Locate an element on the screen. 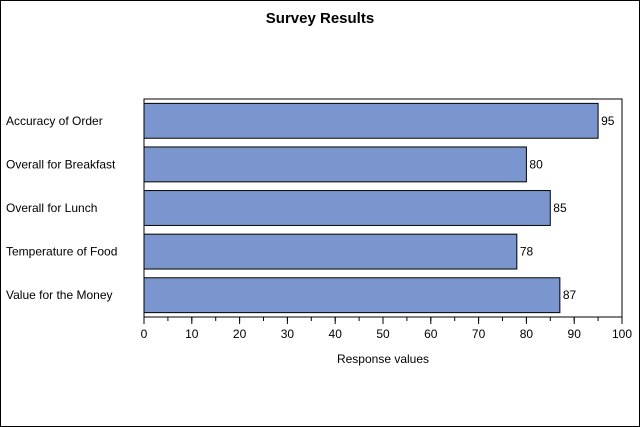  category-label: Value for the Money is located at coordinates (59, 295).